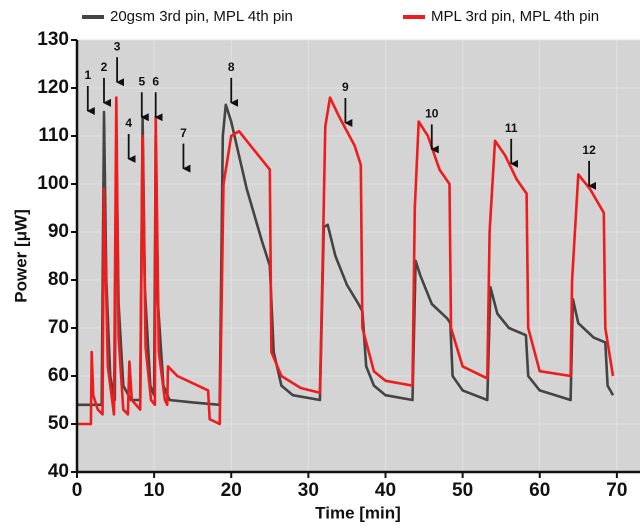 The width and height of the screenshot is (642, 525). What do you see at coordinates (589, 150) in the screenshot?
I see `annotation-label: 12` at bounding box center [589, 150].